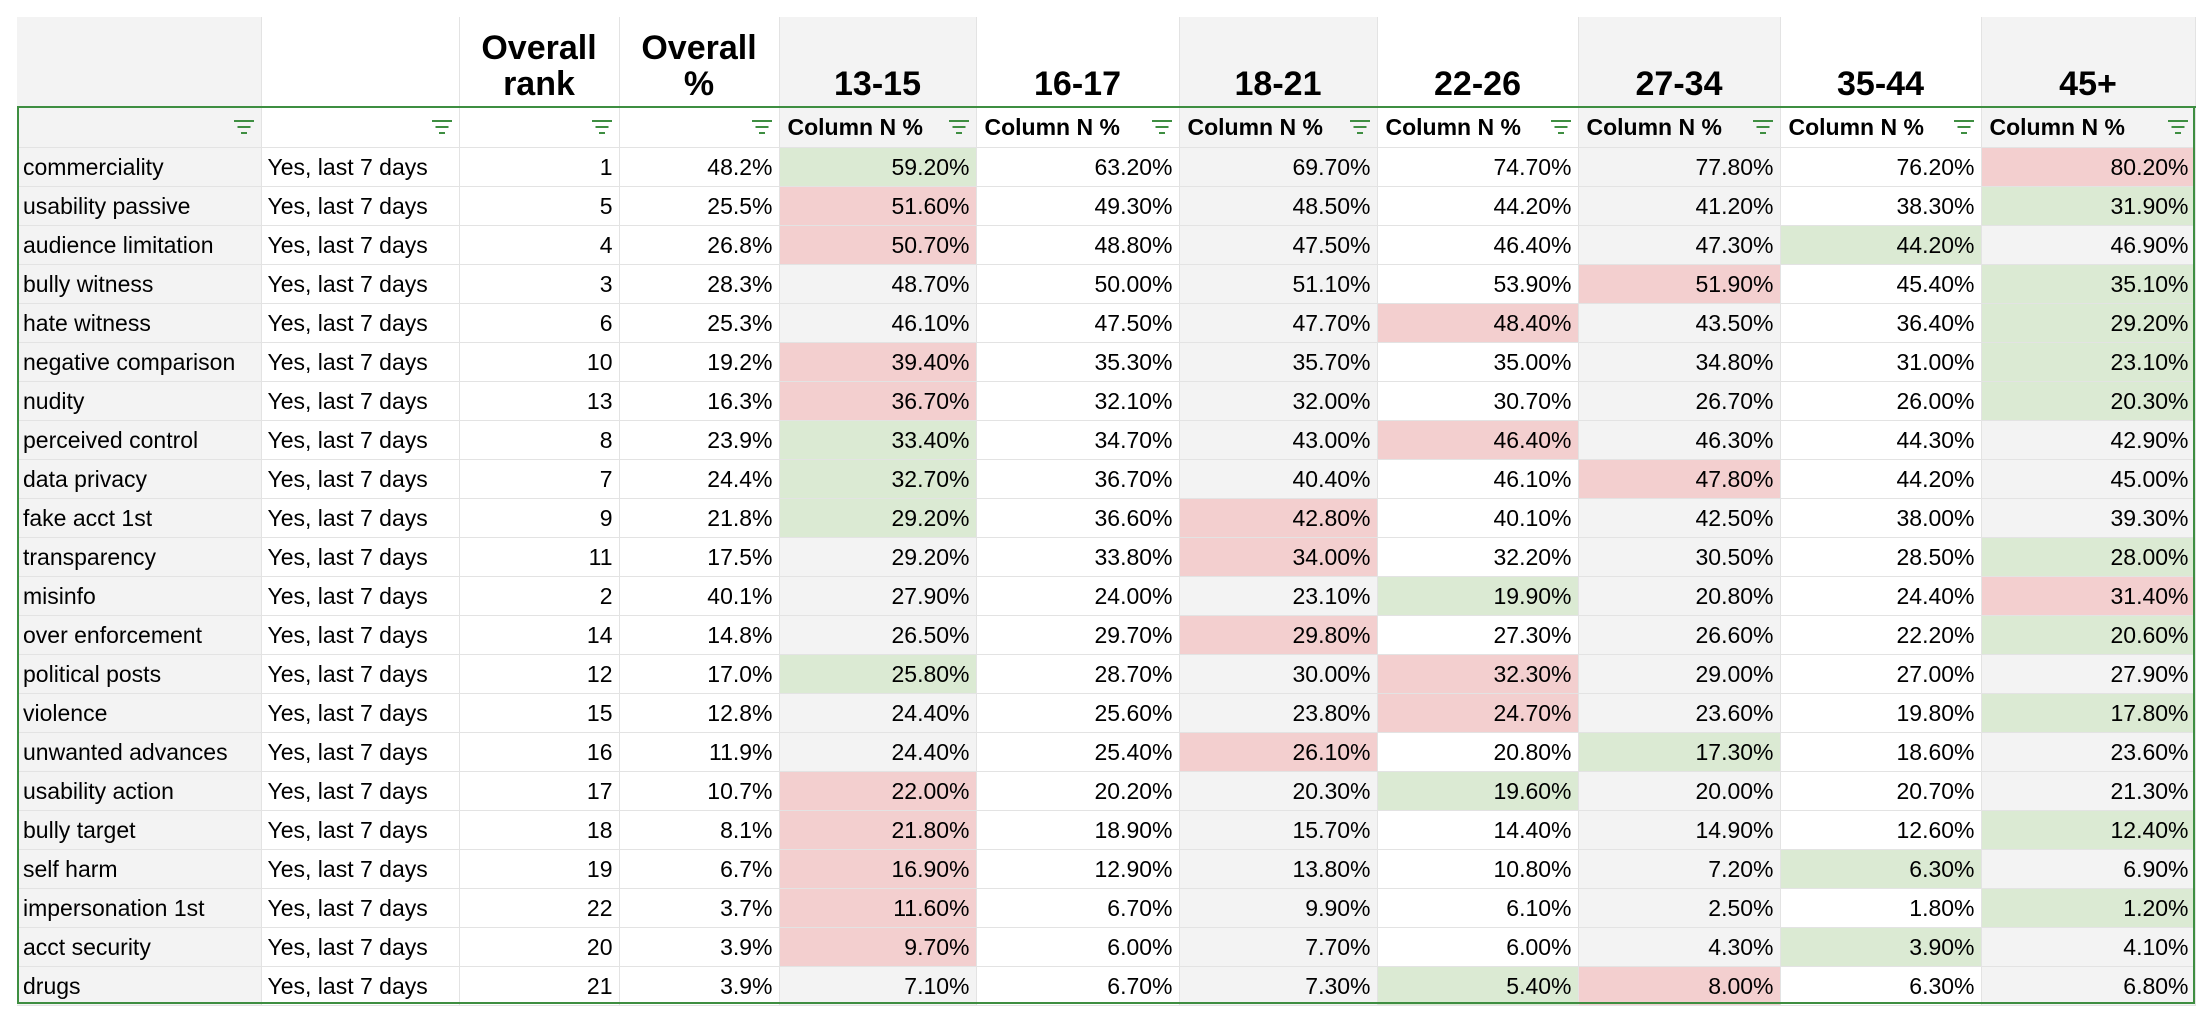 The height and width of the screenshot is (1028, 2210). Describe the element at coordinates (1278, 284) in the screenshot. I see `table-cell: 51.10%` at that location.